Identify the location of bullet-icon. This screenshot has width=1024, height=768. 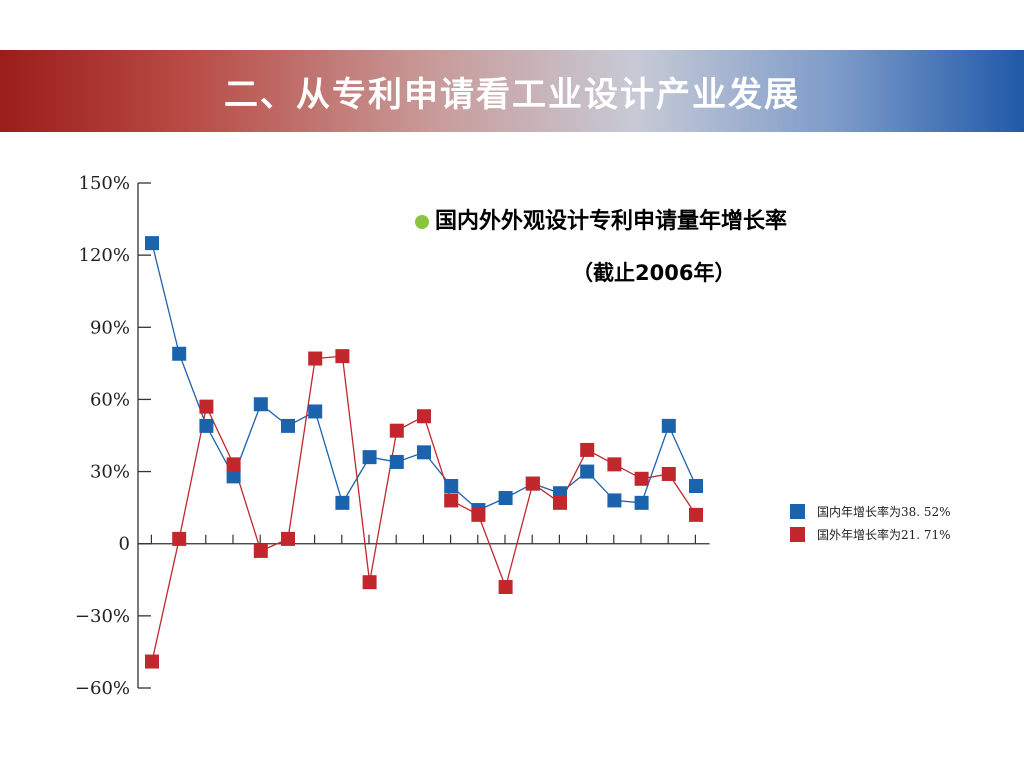
(422, 222).